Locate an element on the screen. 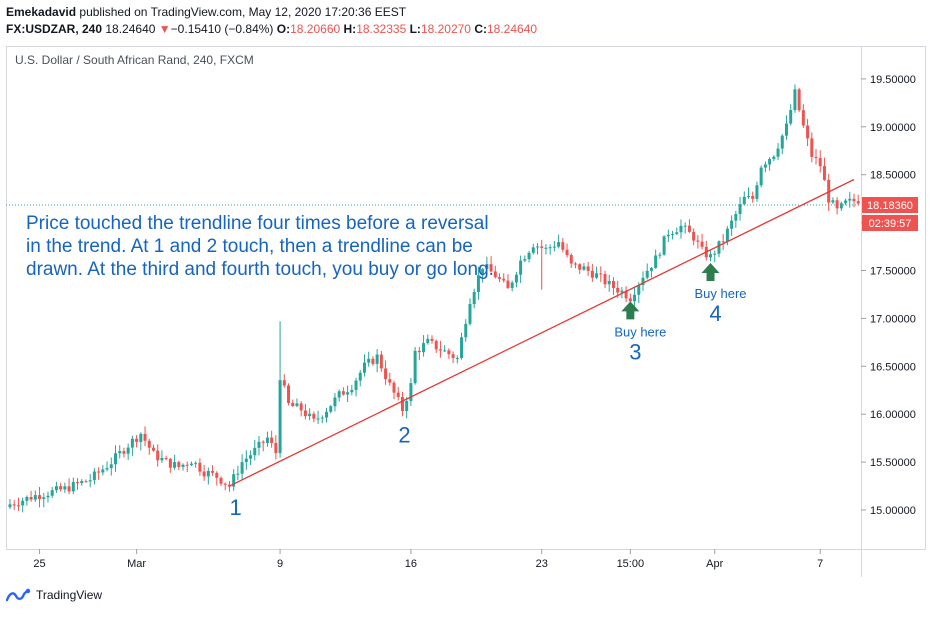 The image size is (932, 620). low-label: L: is located at coordinates (415, 29).